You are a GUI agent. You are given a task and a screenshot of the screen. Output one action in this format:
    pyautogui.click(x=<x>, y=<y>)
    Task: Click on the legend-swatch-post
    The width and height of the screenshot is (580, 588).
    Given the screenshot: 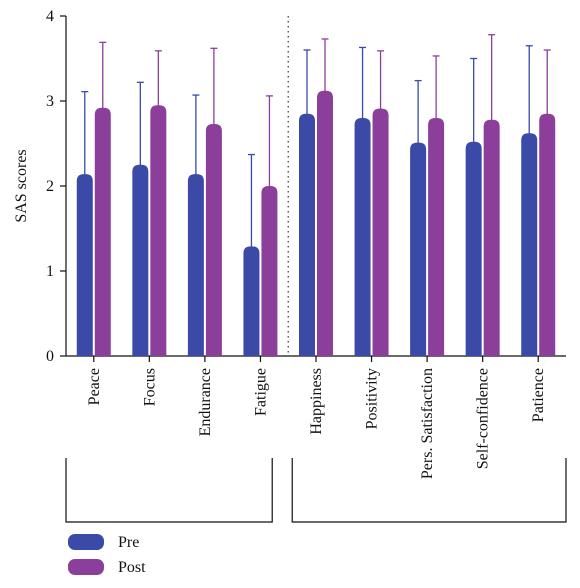 What is the action you would take?
    pyautogui.click(x=86, y=567)
    